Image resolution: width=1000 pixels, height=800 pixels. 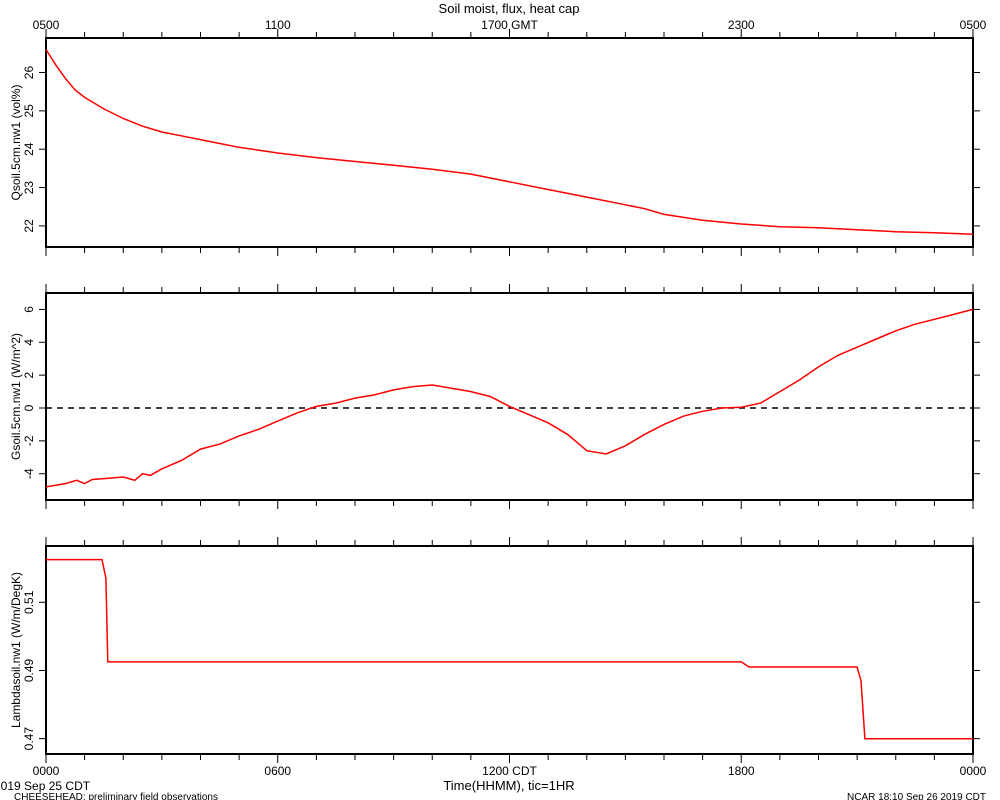 I want to click on y-tick-label: -2, so click(x=29, y=440).